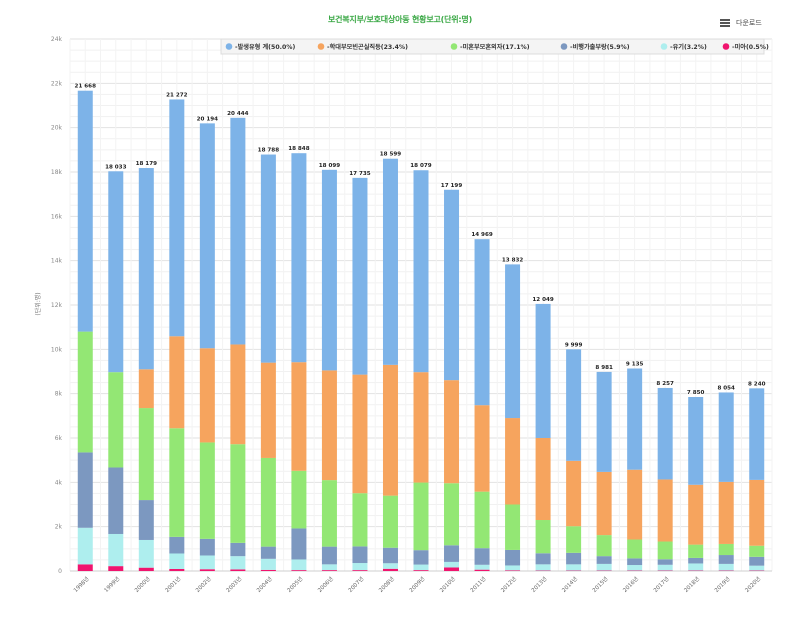 Image resolution: width=800 pixels, height=640 pixels. I want to click on legend-item: -발생유형 계(50.0%), so click(260, 47).